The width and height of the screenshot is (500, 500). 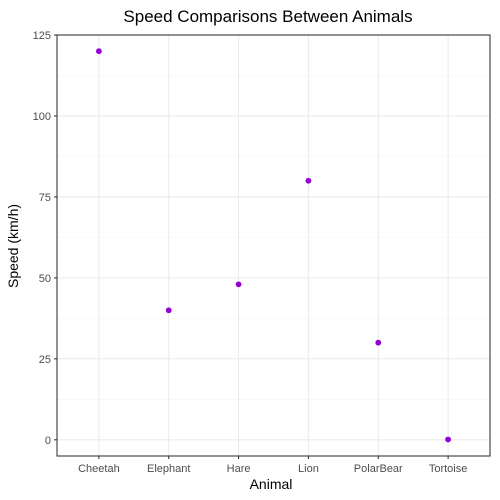 What do you see at coordinates (267, 16) in the screenshot?
I see `chart-title: Speed Comparisons Between Animals` at bounding box center [267, 16].